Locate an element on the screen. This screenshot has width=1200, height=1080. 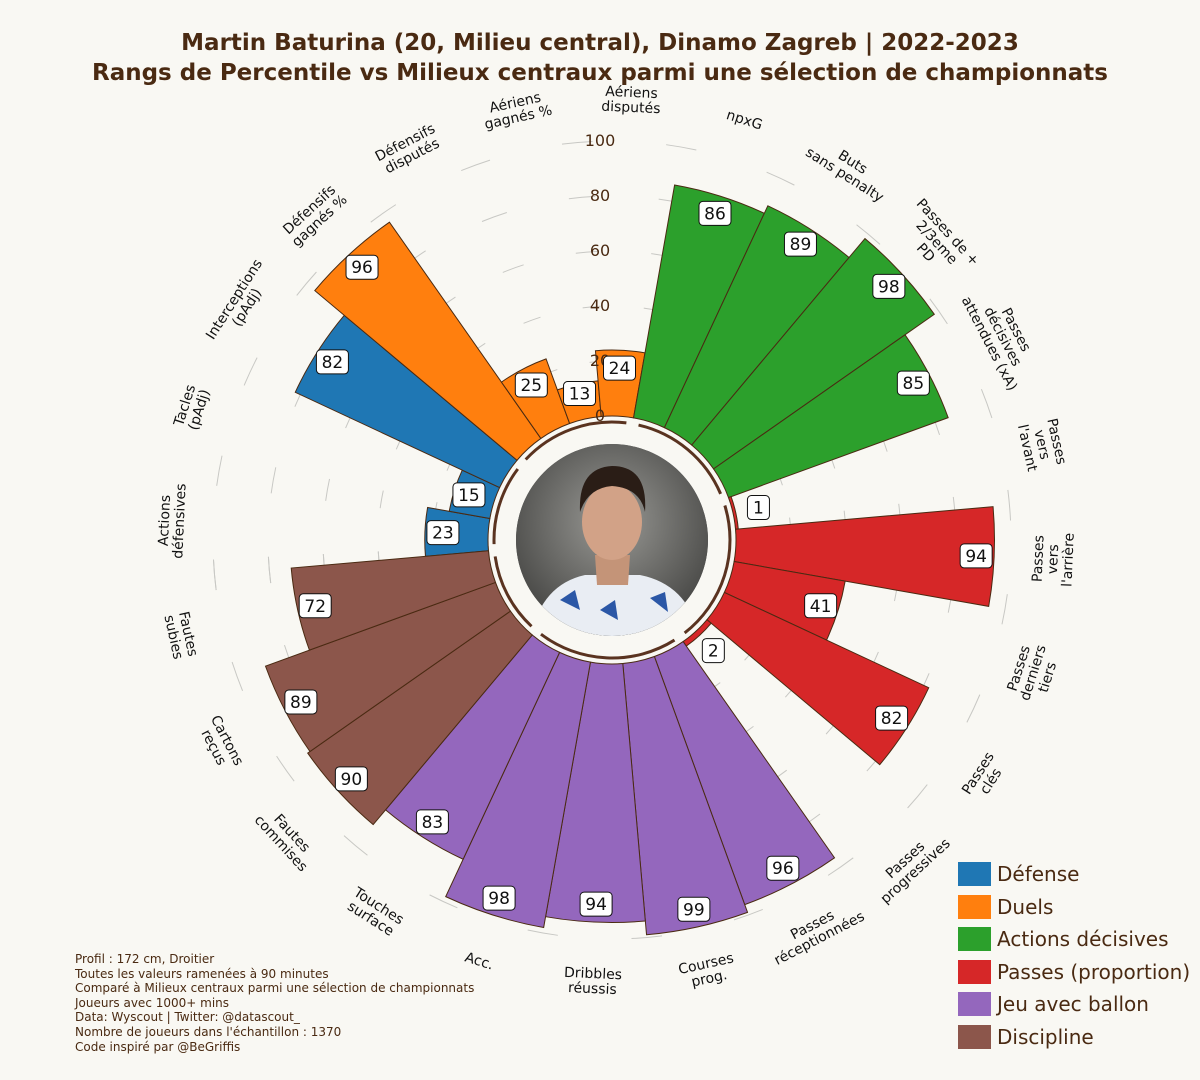
legend-item: Passes (proportion) is located at coordinates (1074, 972).